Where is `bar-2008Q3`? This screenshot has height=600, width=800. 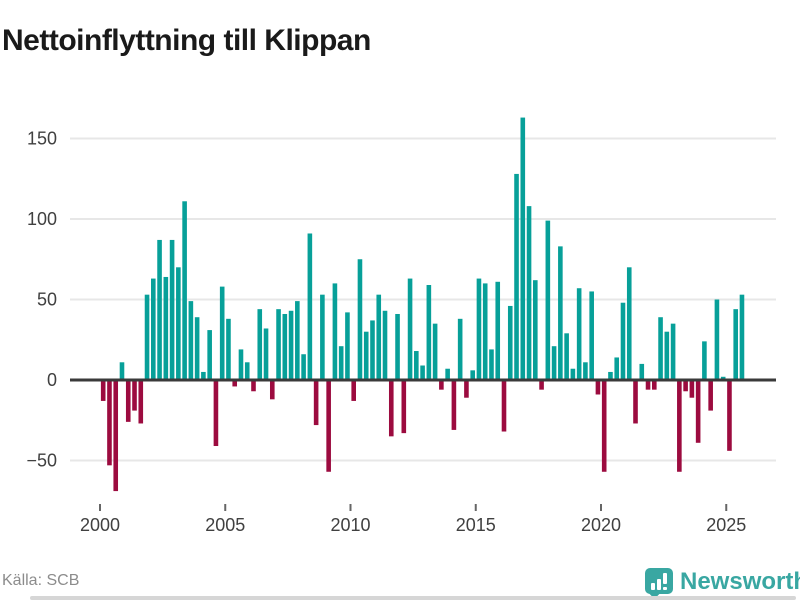
bar-2008Q3 is located at coordinates (316, 403).